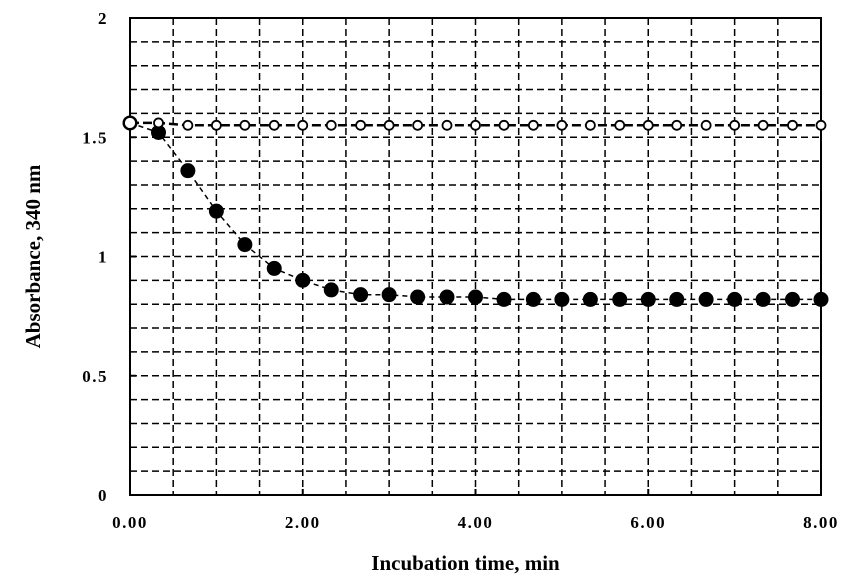 The height and width of the screenshot is (581, 846). Describe the element at coordinates (130, 522) in the screenshot. I see `x-tick-label: 0.00` at that location.